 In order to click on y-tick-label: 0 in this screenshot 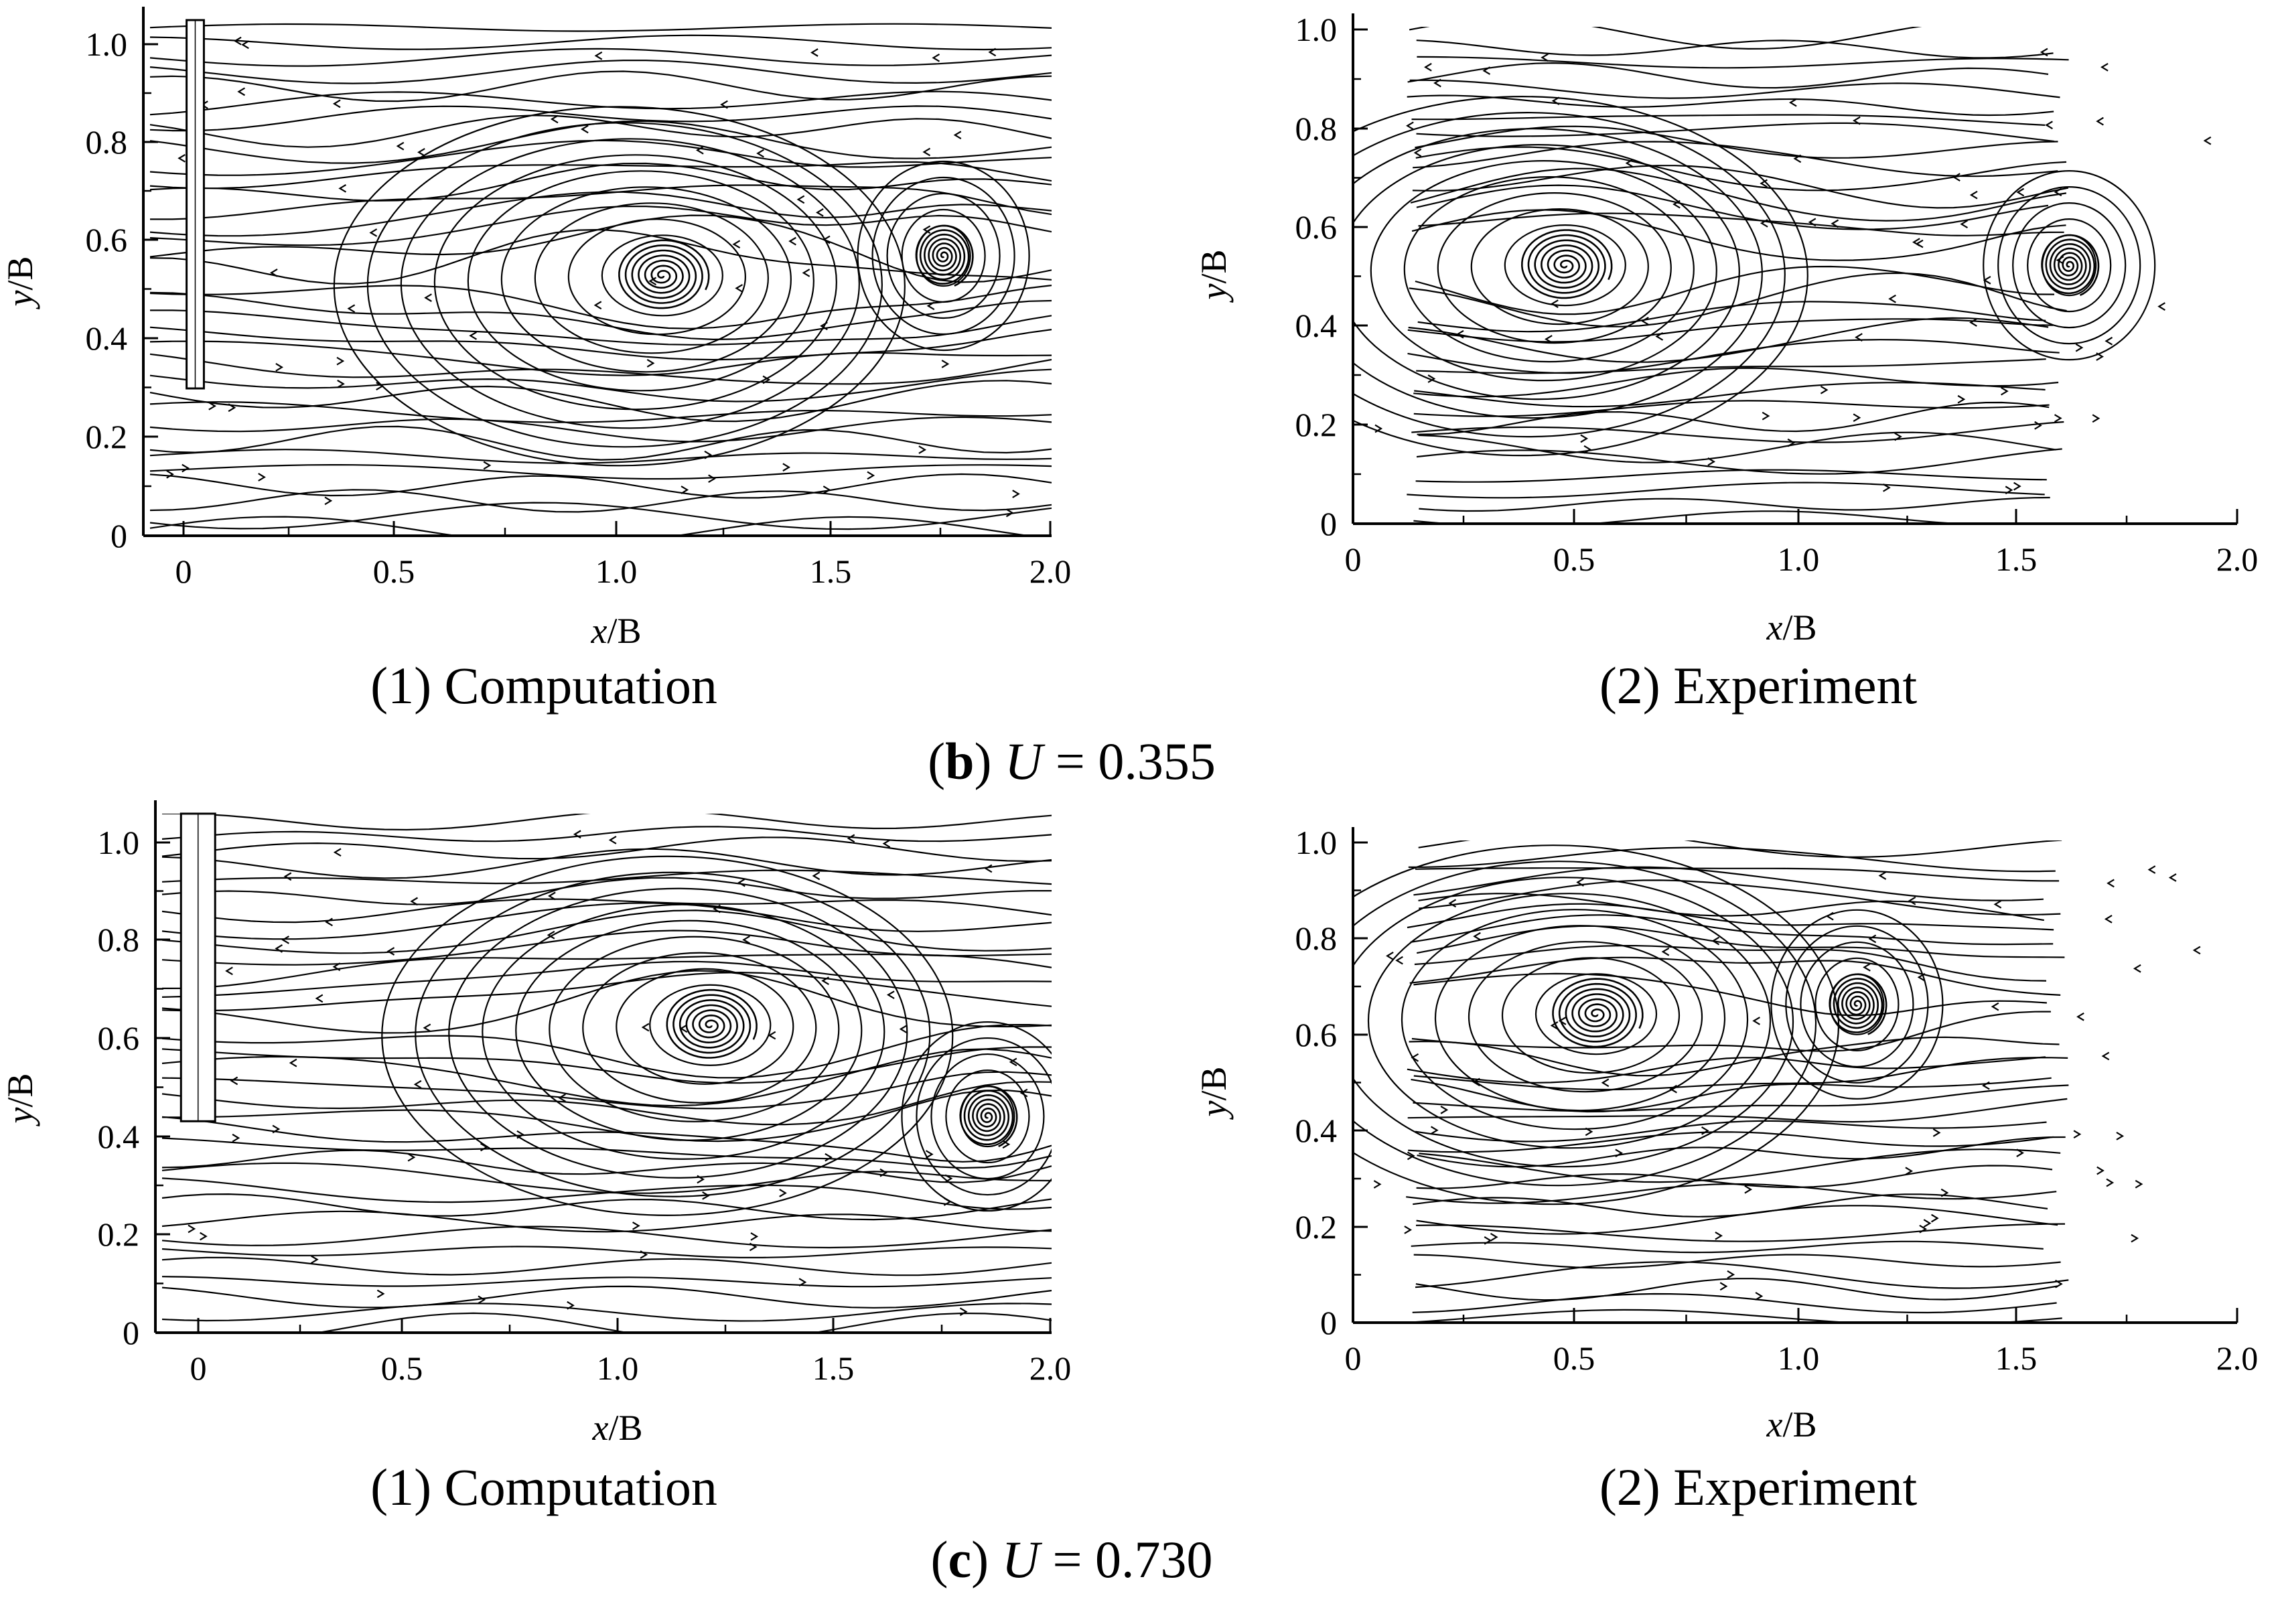, I will do `click(1328, 1322)`.